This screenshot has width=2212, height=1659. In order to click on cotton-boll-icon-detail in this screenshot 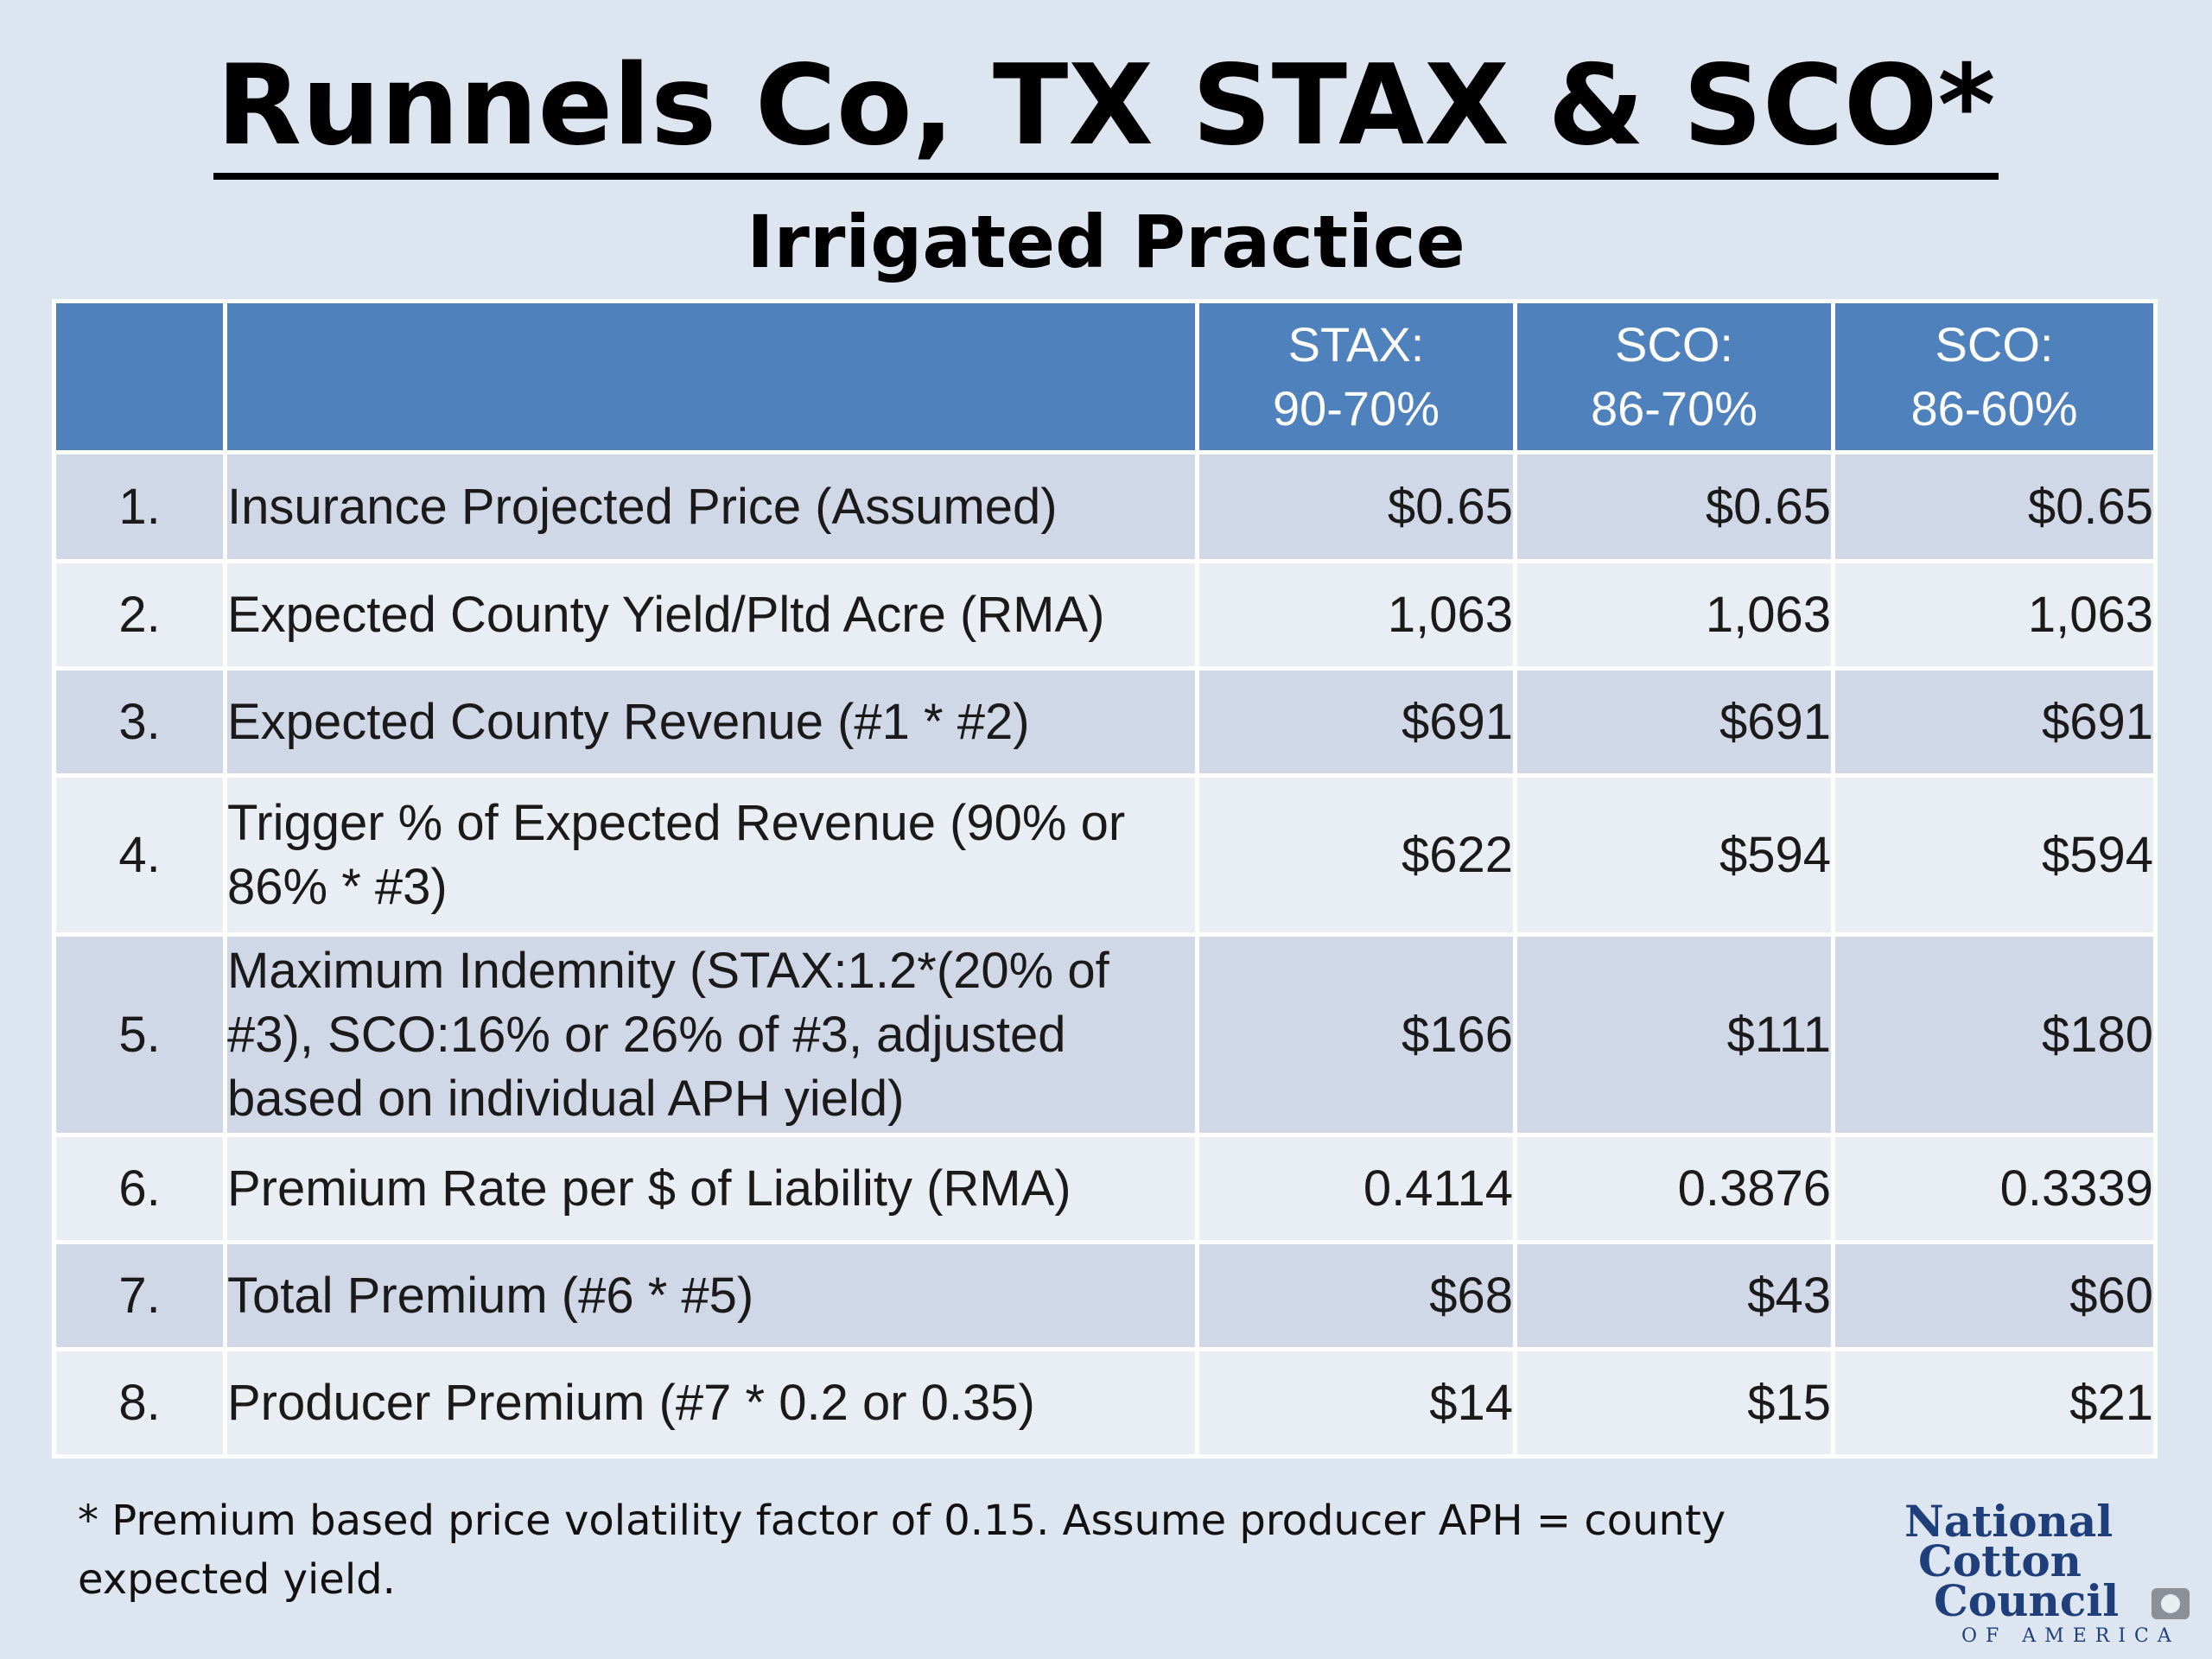, I will do `click(2170, 1603)`.